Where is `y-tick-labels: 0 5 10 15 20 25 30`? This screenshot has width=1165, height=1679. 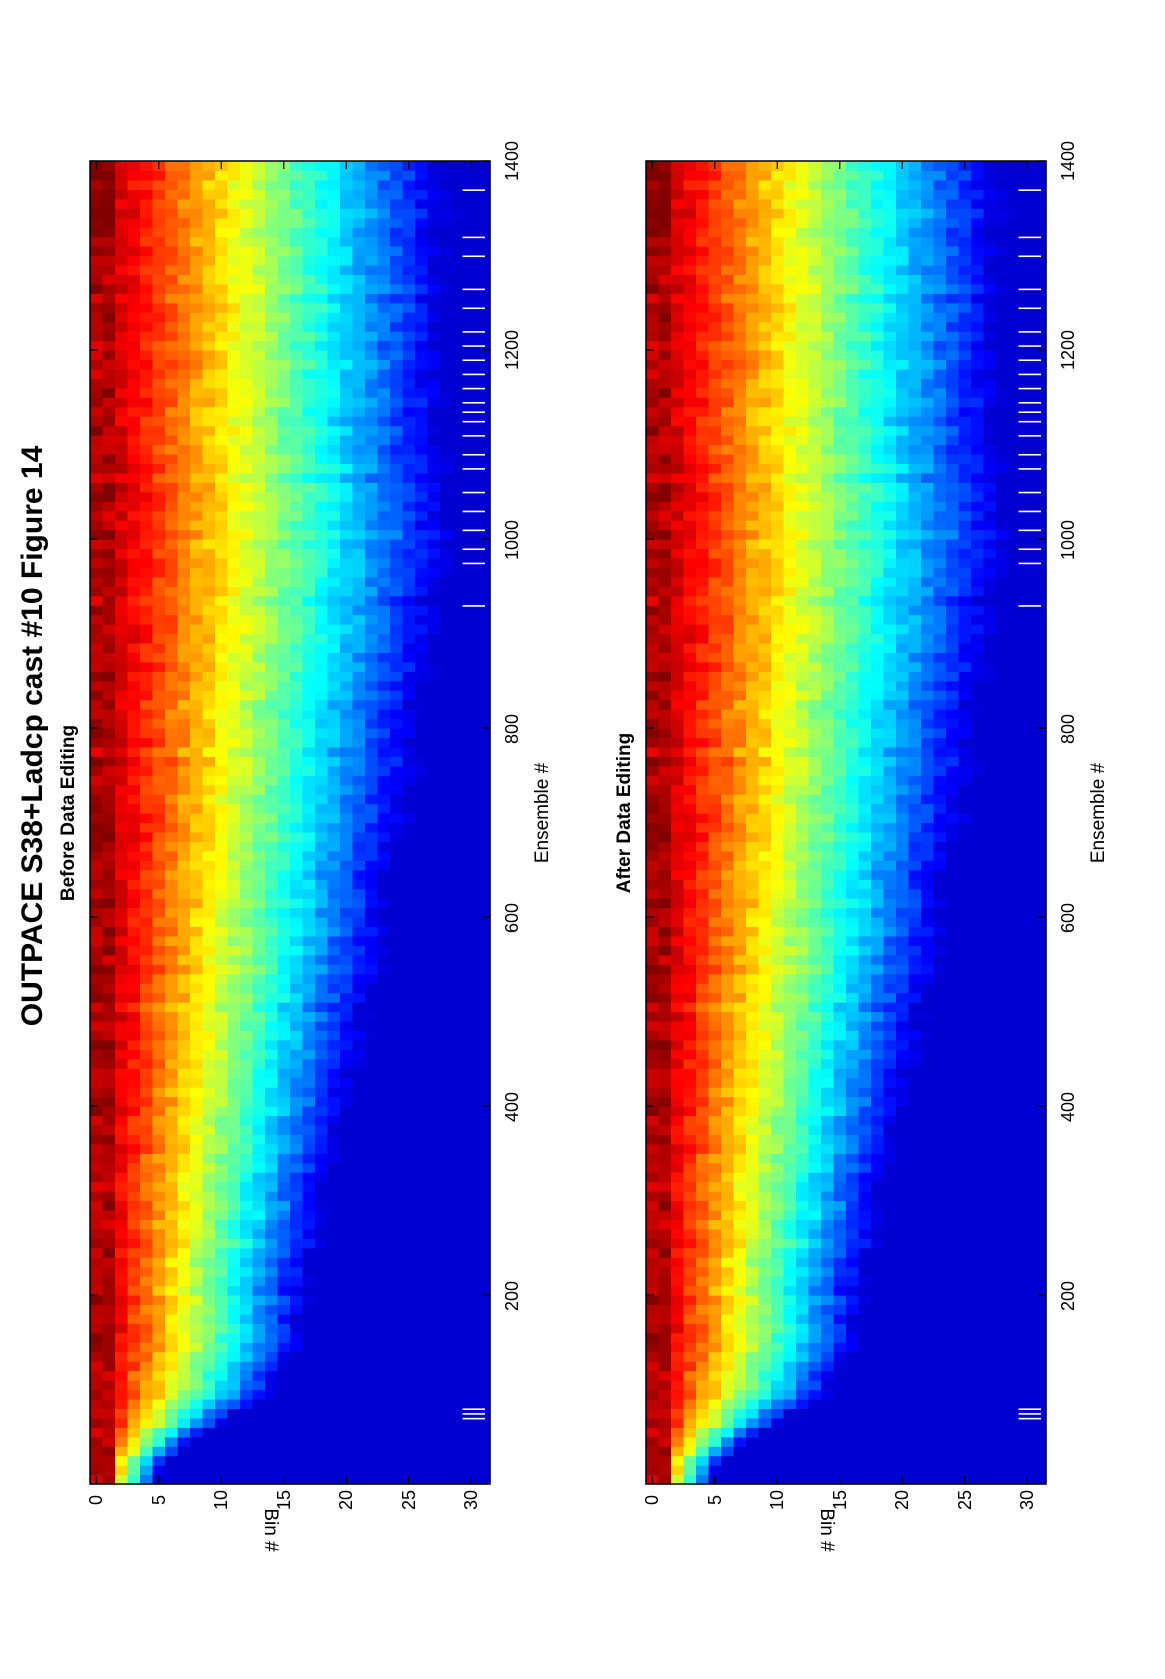 y-tick-labels: 0 5 10 15 20 25 30 is located at coordinates (283, 1500).